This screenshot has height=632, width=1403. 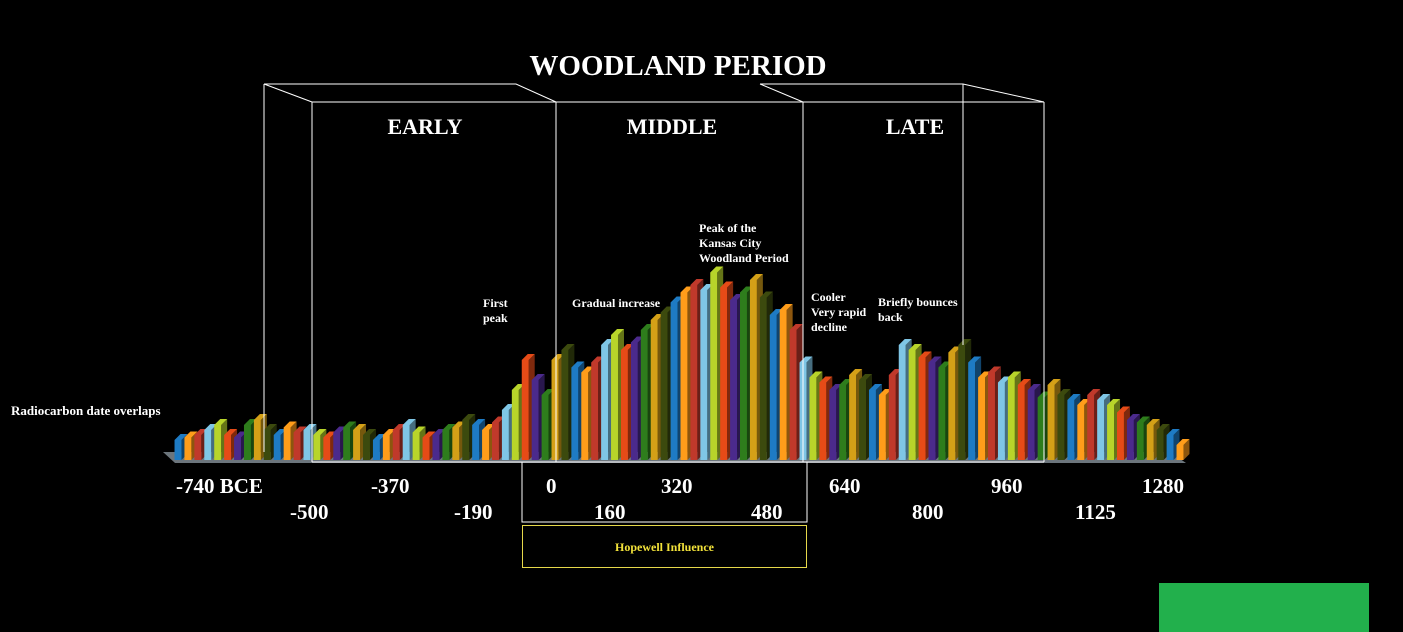 What do you see at coordinates (1183, 449) in the screenshot?
I see `bar` at bounding box center [1183, 449].